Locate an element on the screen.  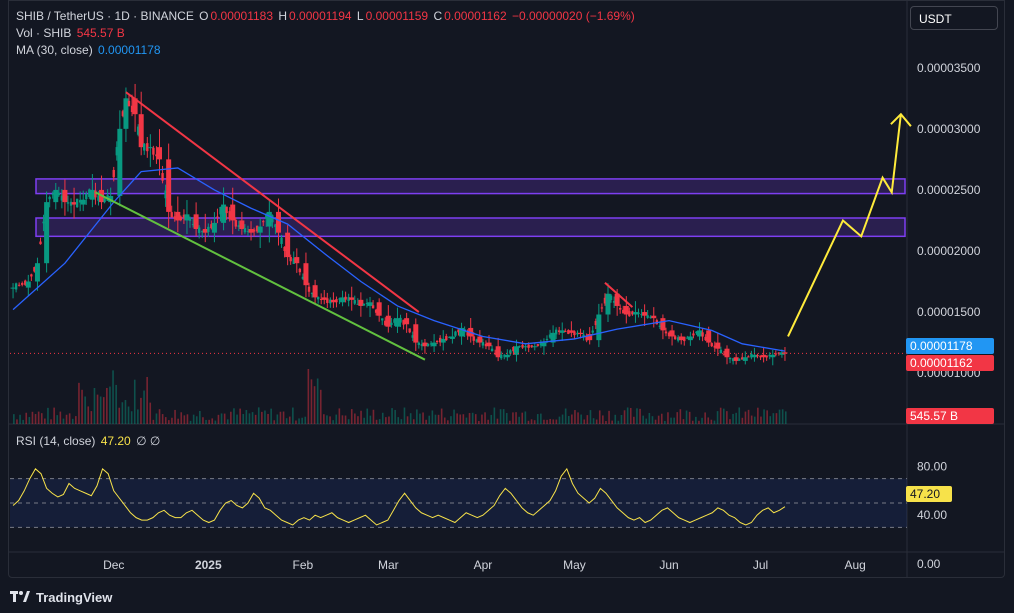
rsi-axis-tick: 0.00 is located at coordinates (929, 564).